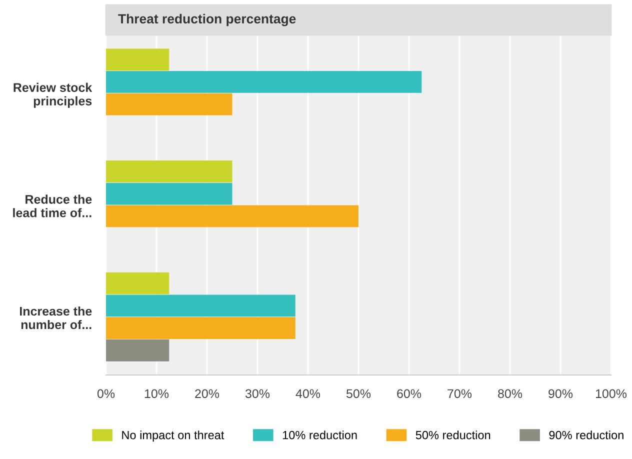 This screenshot has height=459, width=632. Describe the element at coordinates (510, 393) in the screenshot. I see `x-tick-label: 80%` at that location.